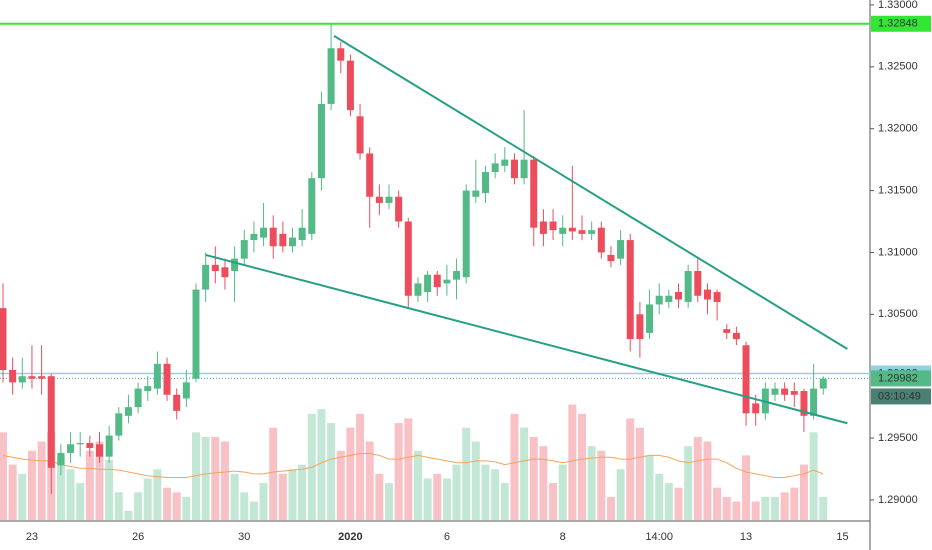 The image size is (932, 550). Describe the element at coordinates (898, 314) in the screenshot. I see `y-tick-label: 1.30500` at that location.